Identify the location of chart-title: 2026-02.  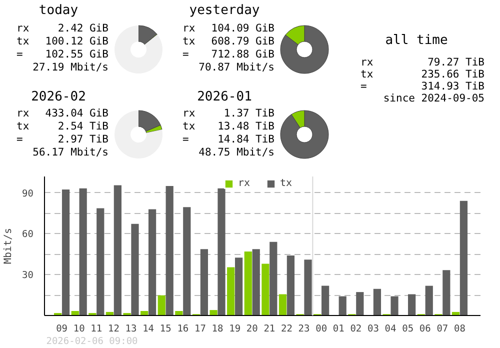
(58, 97).